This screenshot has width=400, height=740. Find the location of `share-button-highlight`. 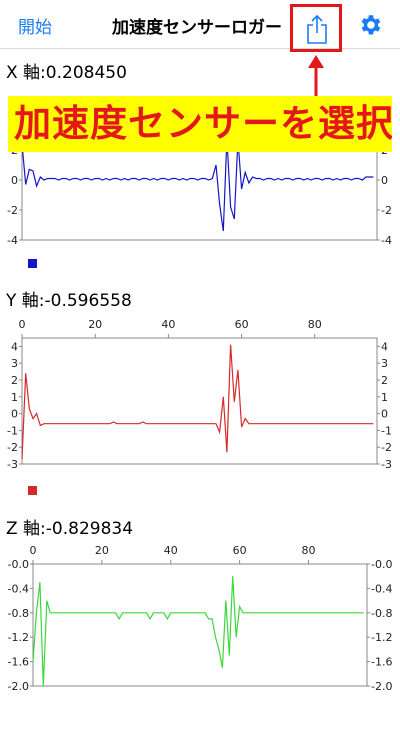

share-button-highlight is located at coordinates (316, 28).